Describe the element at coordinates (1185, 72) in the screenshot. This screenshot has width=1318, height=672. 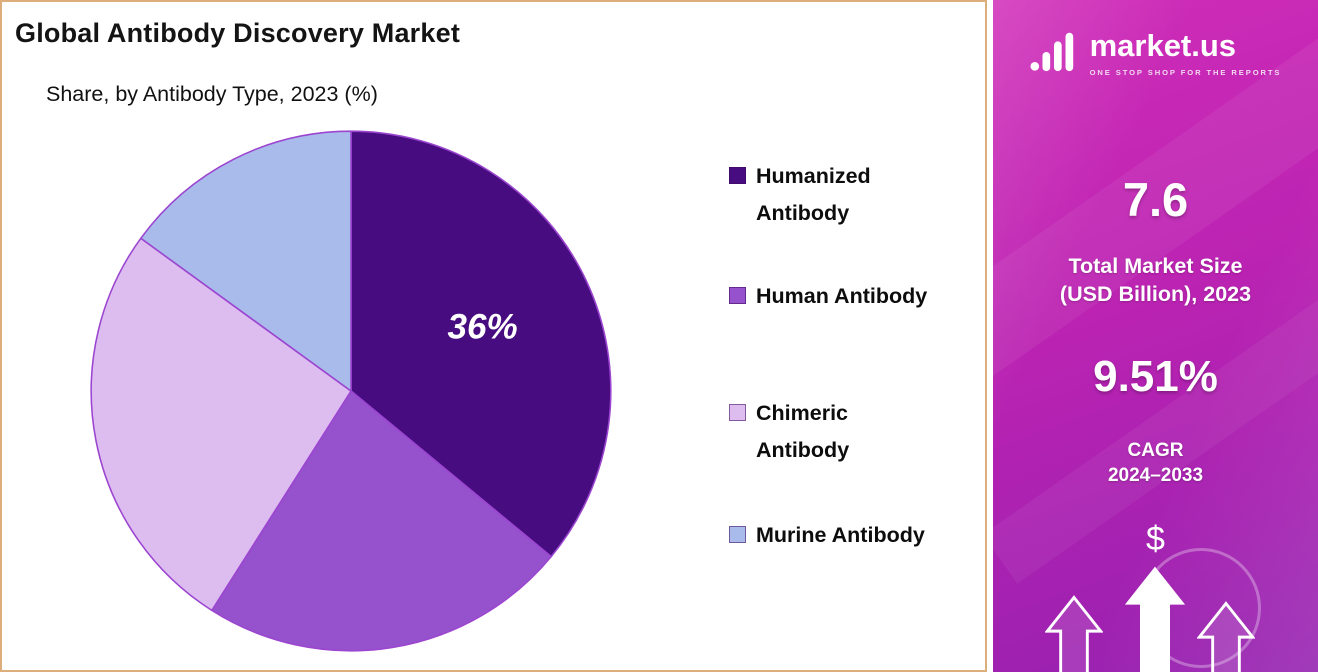
I see `brand-tagline: ONE STOP SHOP FOR THE REPORTS` at that location.